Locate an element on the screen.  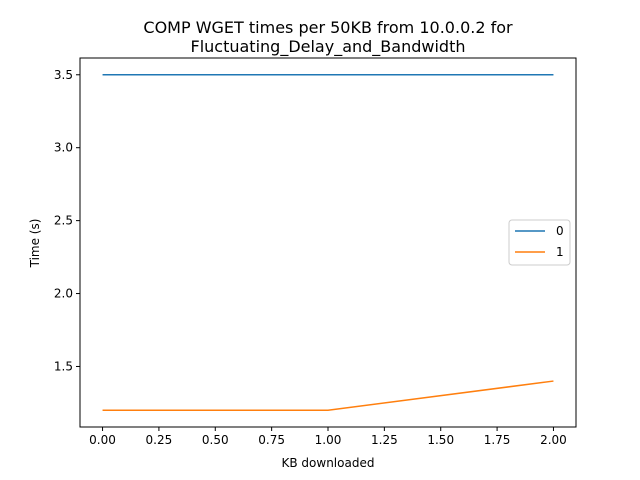
y-axis-label: Time (s) is located at coordinates (35, 244).